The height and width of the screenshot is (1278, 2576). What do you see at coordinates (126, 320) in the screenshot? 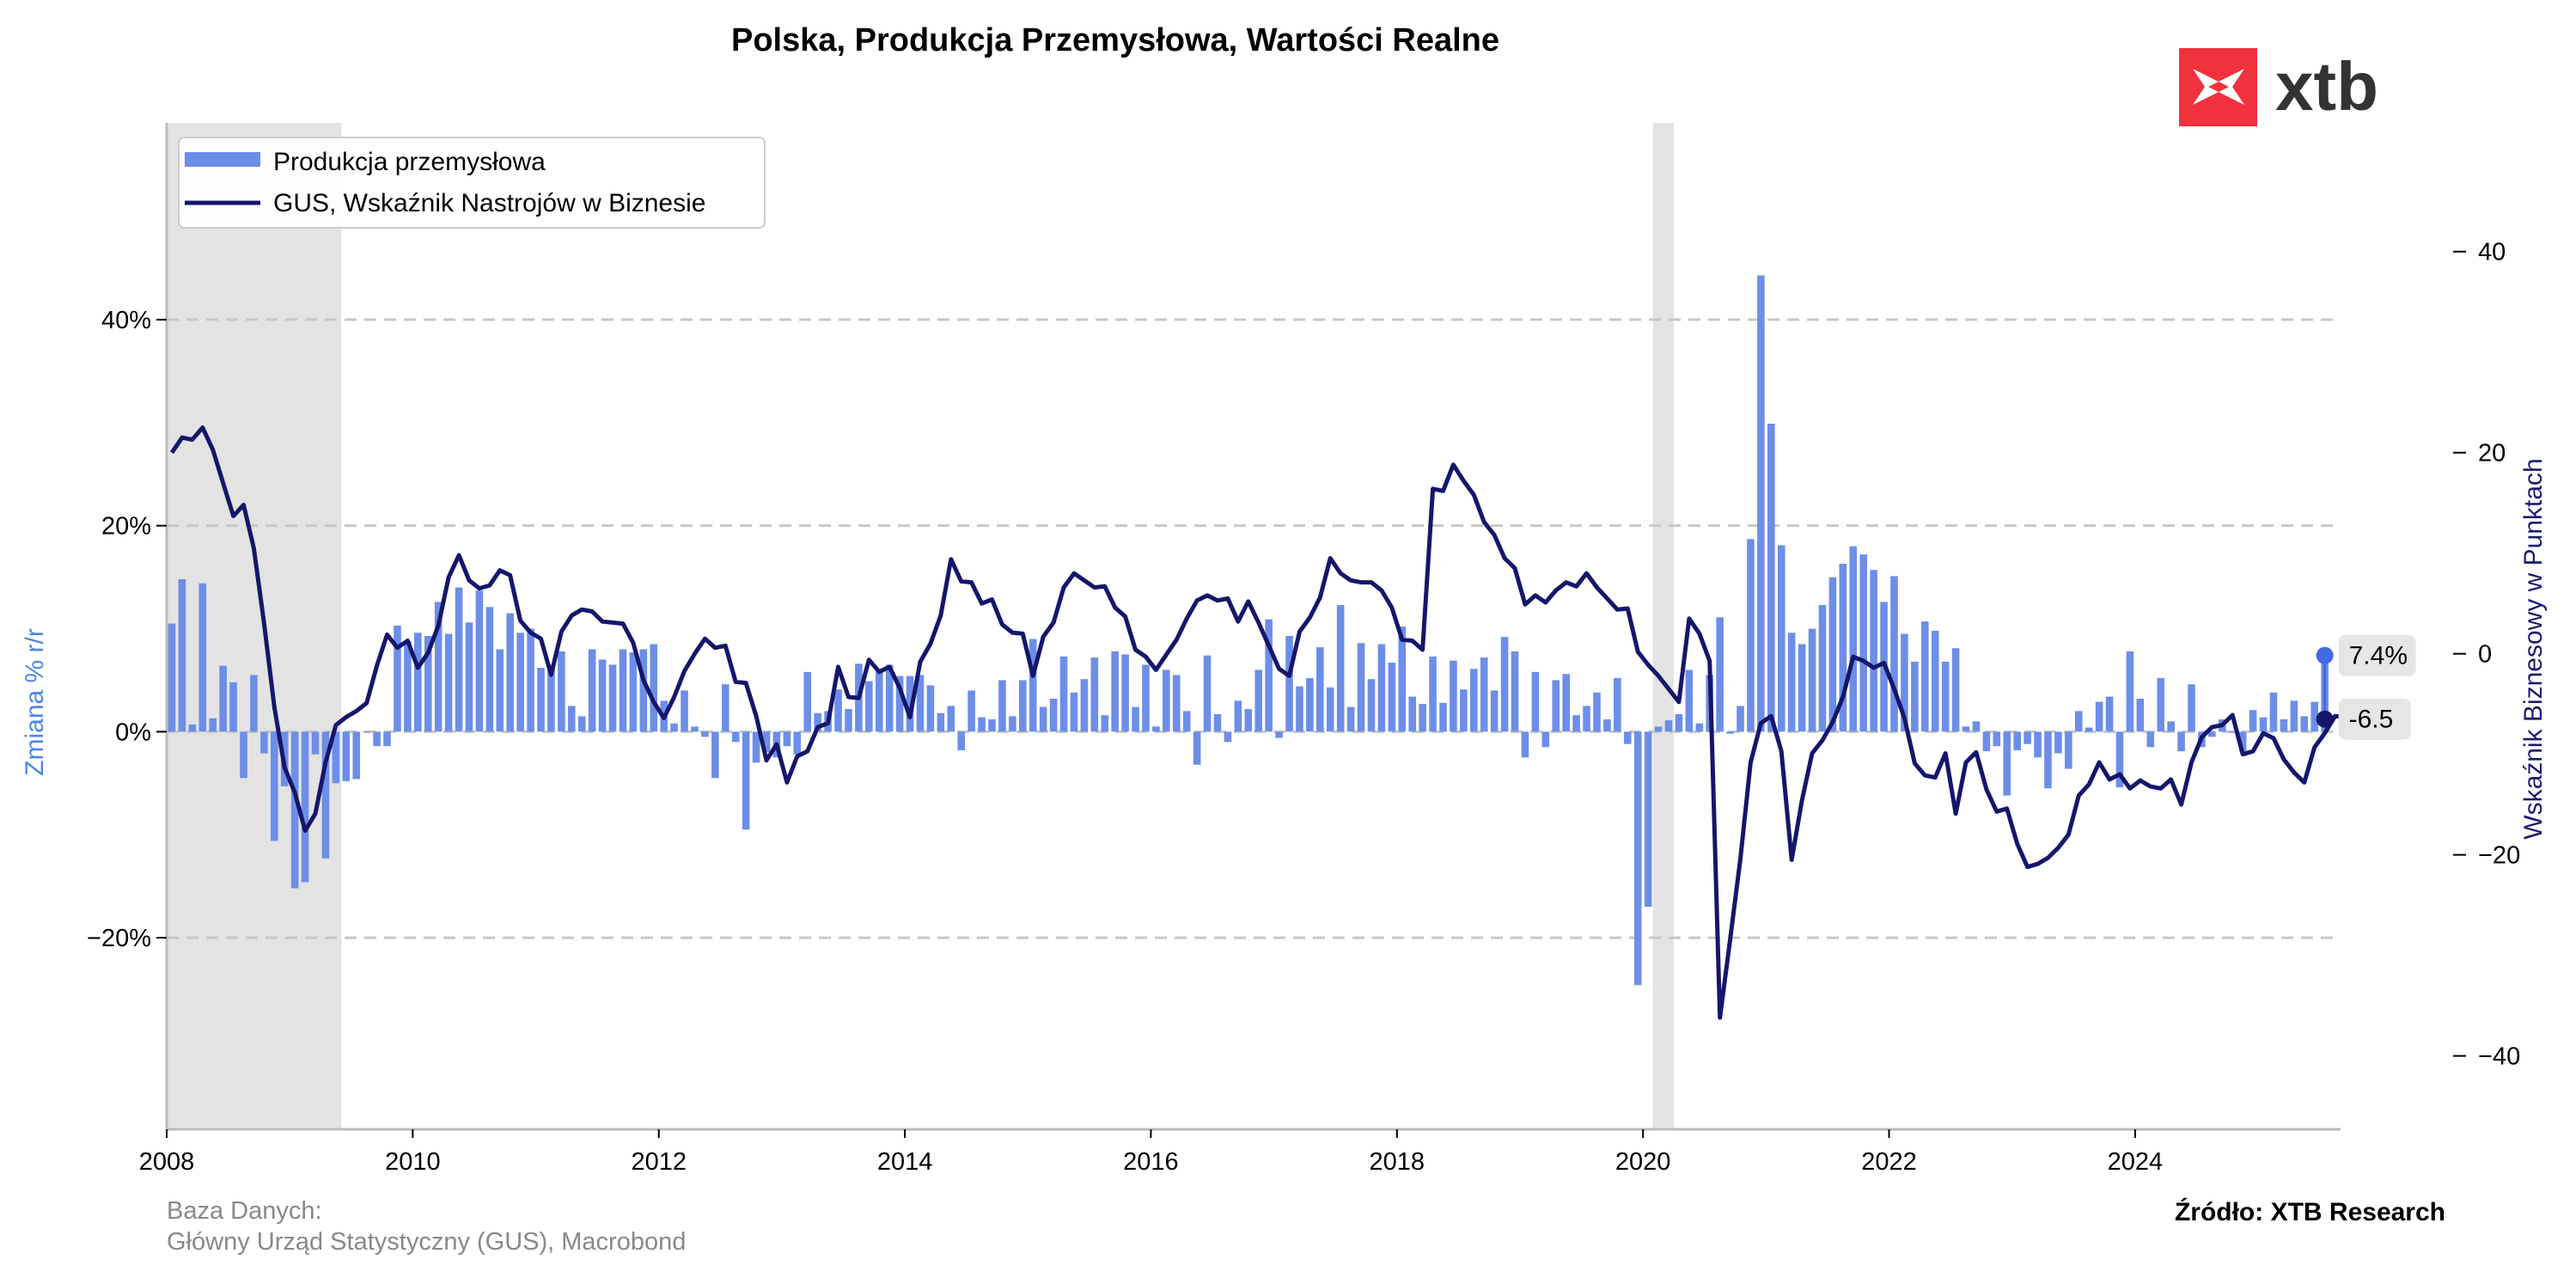
I see `y-left-tick-label-3: 40%` at bounding box center [126, 320].